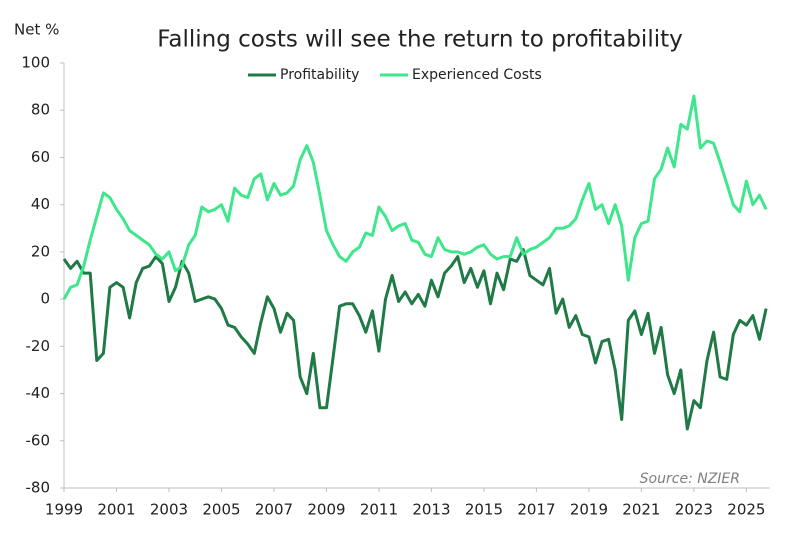  I want to click on y-axis-label: Net %, so click(36, 30).